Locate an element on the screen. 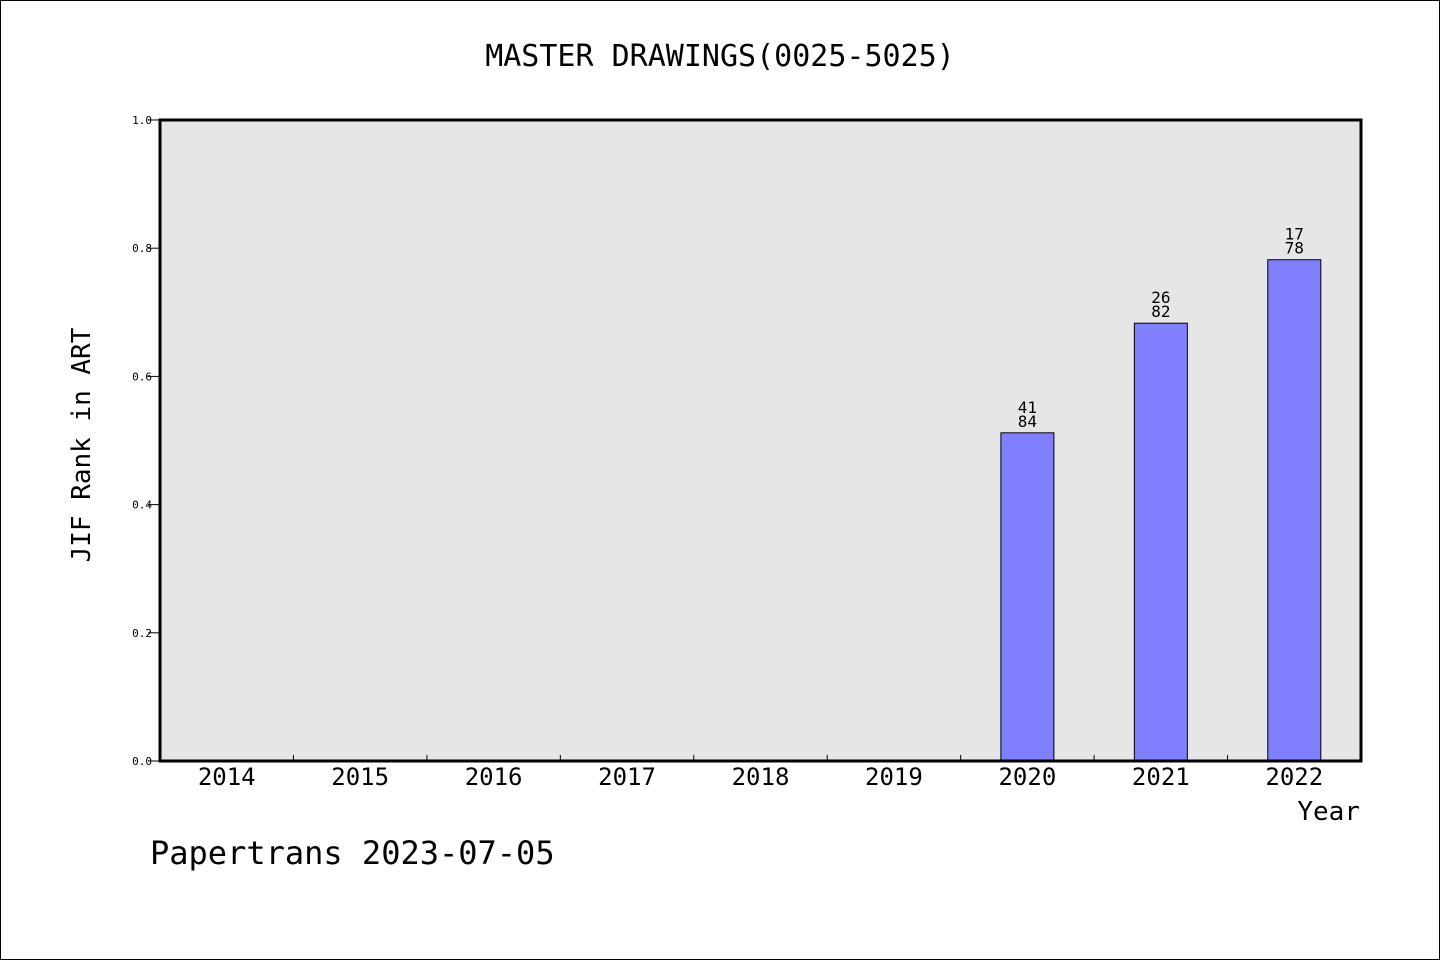  bar-series is located at coordinates (1161, 510).